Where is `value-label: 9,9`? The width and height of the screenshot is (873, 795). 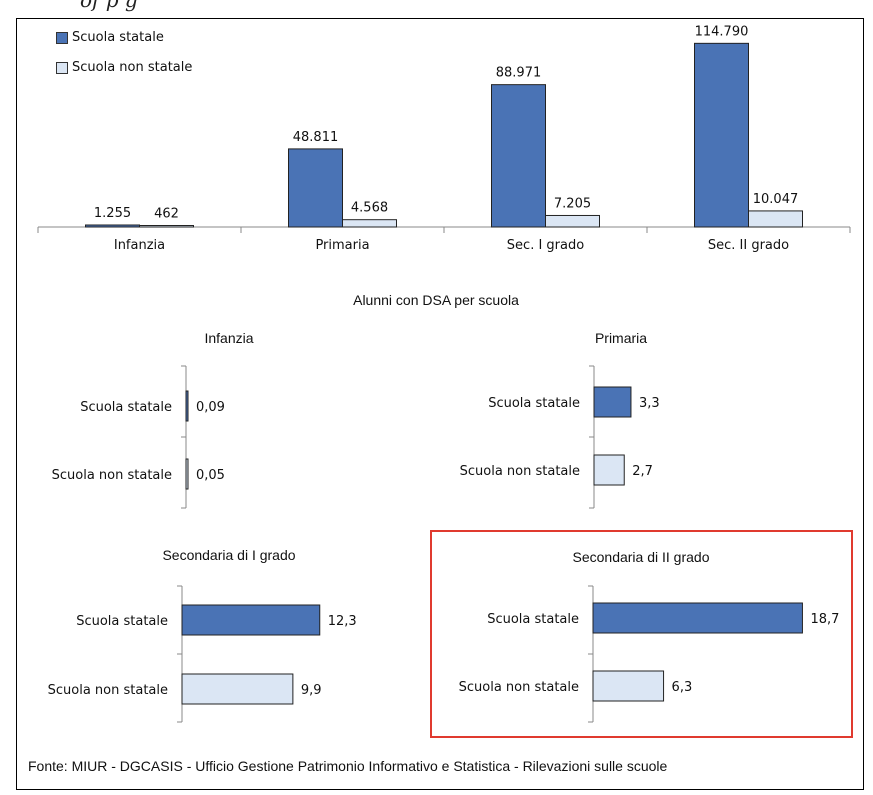 value-label: 9,9 is located at coordinates (311, 690).